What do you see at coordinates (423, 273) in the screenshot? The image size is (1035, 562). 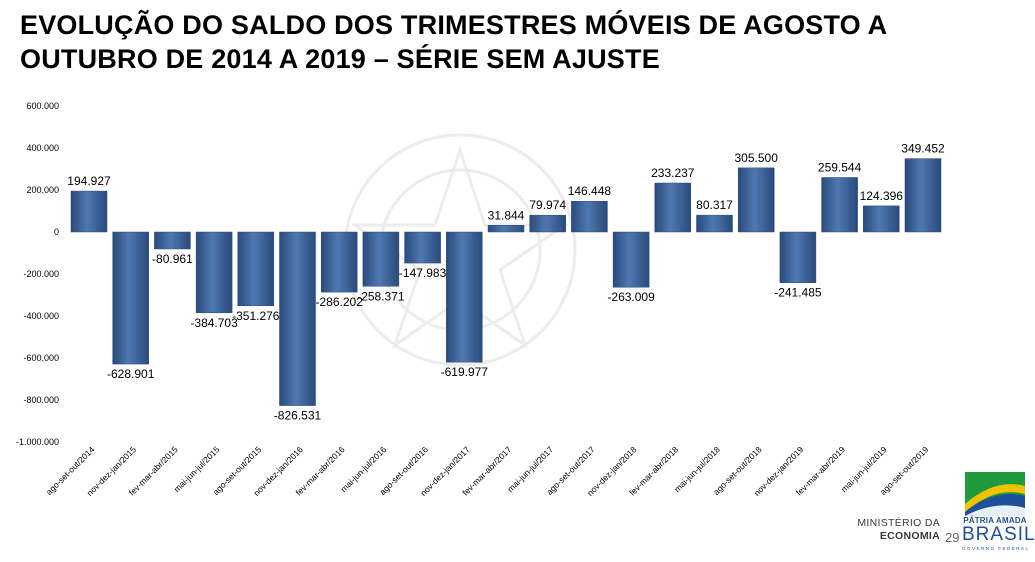 I see `data-label: -147.983` at bounding box center [423, 273].